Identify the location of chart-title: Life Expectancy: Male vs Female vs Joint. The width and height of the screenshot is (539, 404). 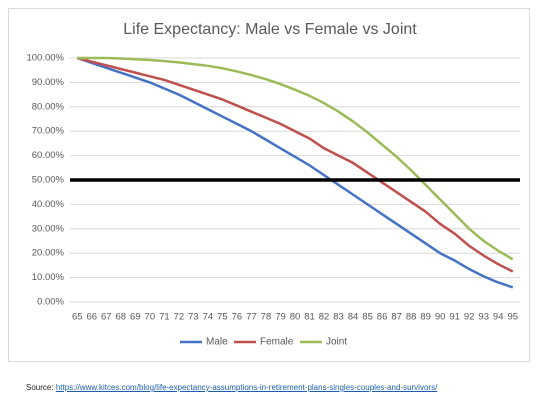
(270, 29).